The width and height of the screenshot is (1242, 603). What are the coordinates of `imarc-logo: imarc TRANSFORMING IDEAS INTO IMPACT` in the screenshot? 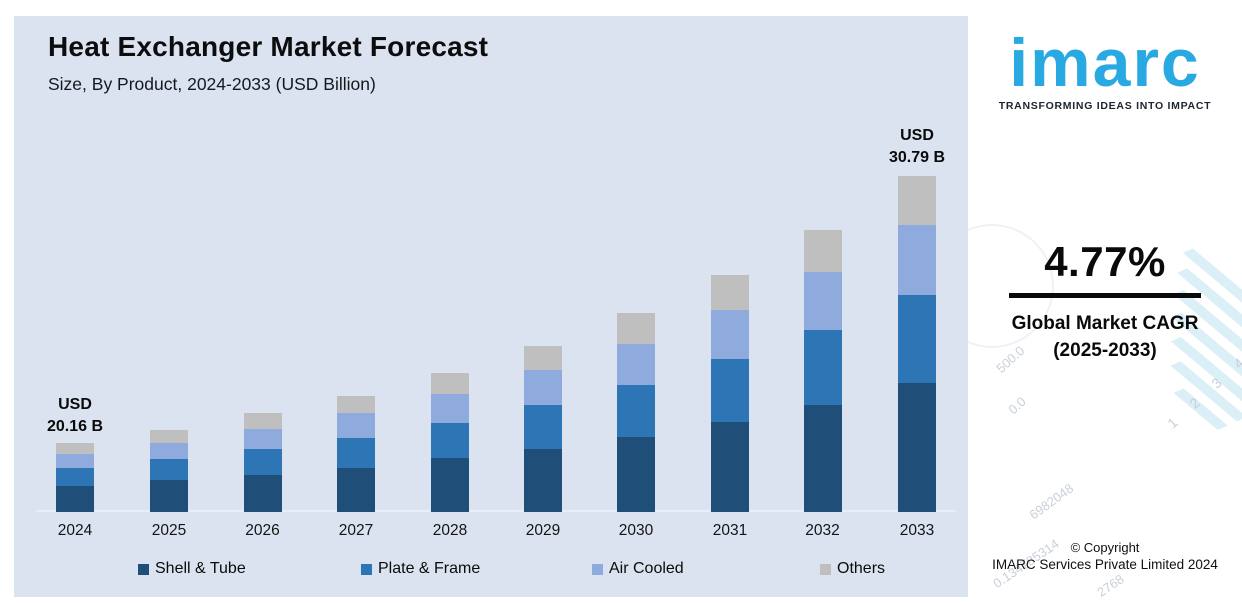 It's located at (1105, 70).